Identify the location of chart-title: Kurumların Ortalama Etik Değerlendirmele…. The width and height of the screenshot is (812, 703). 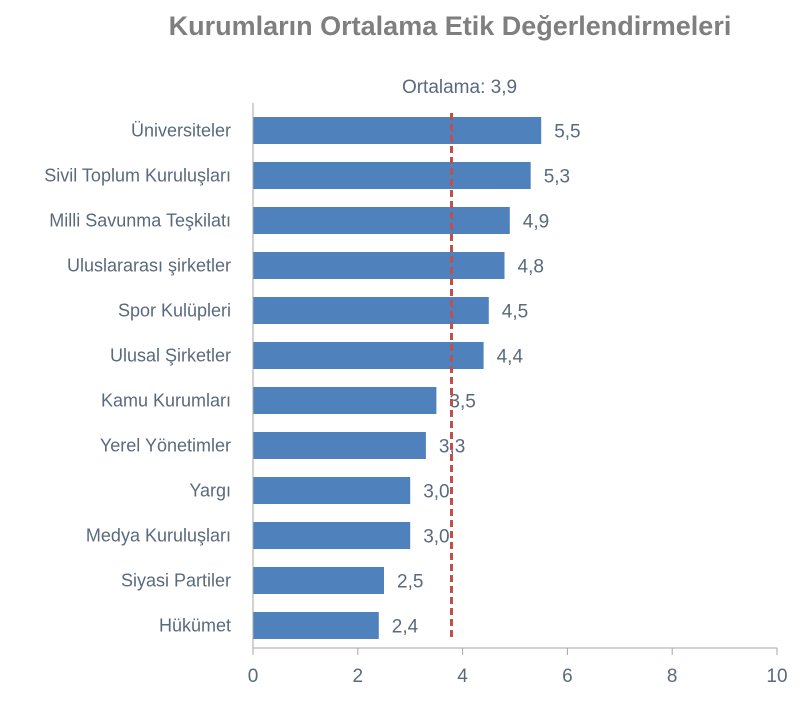
(450, 26).